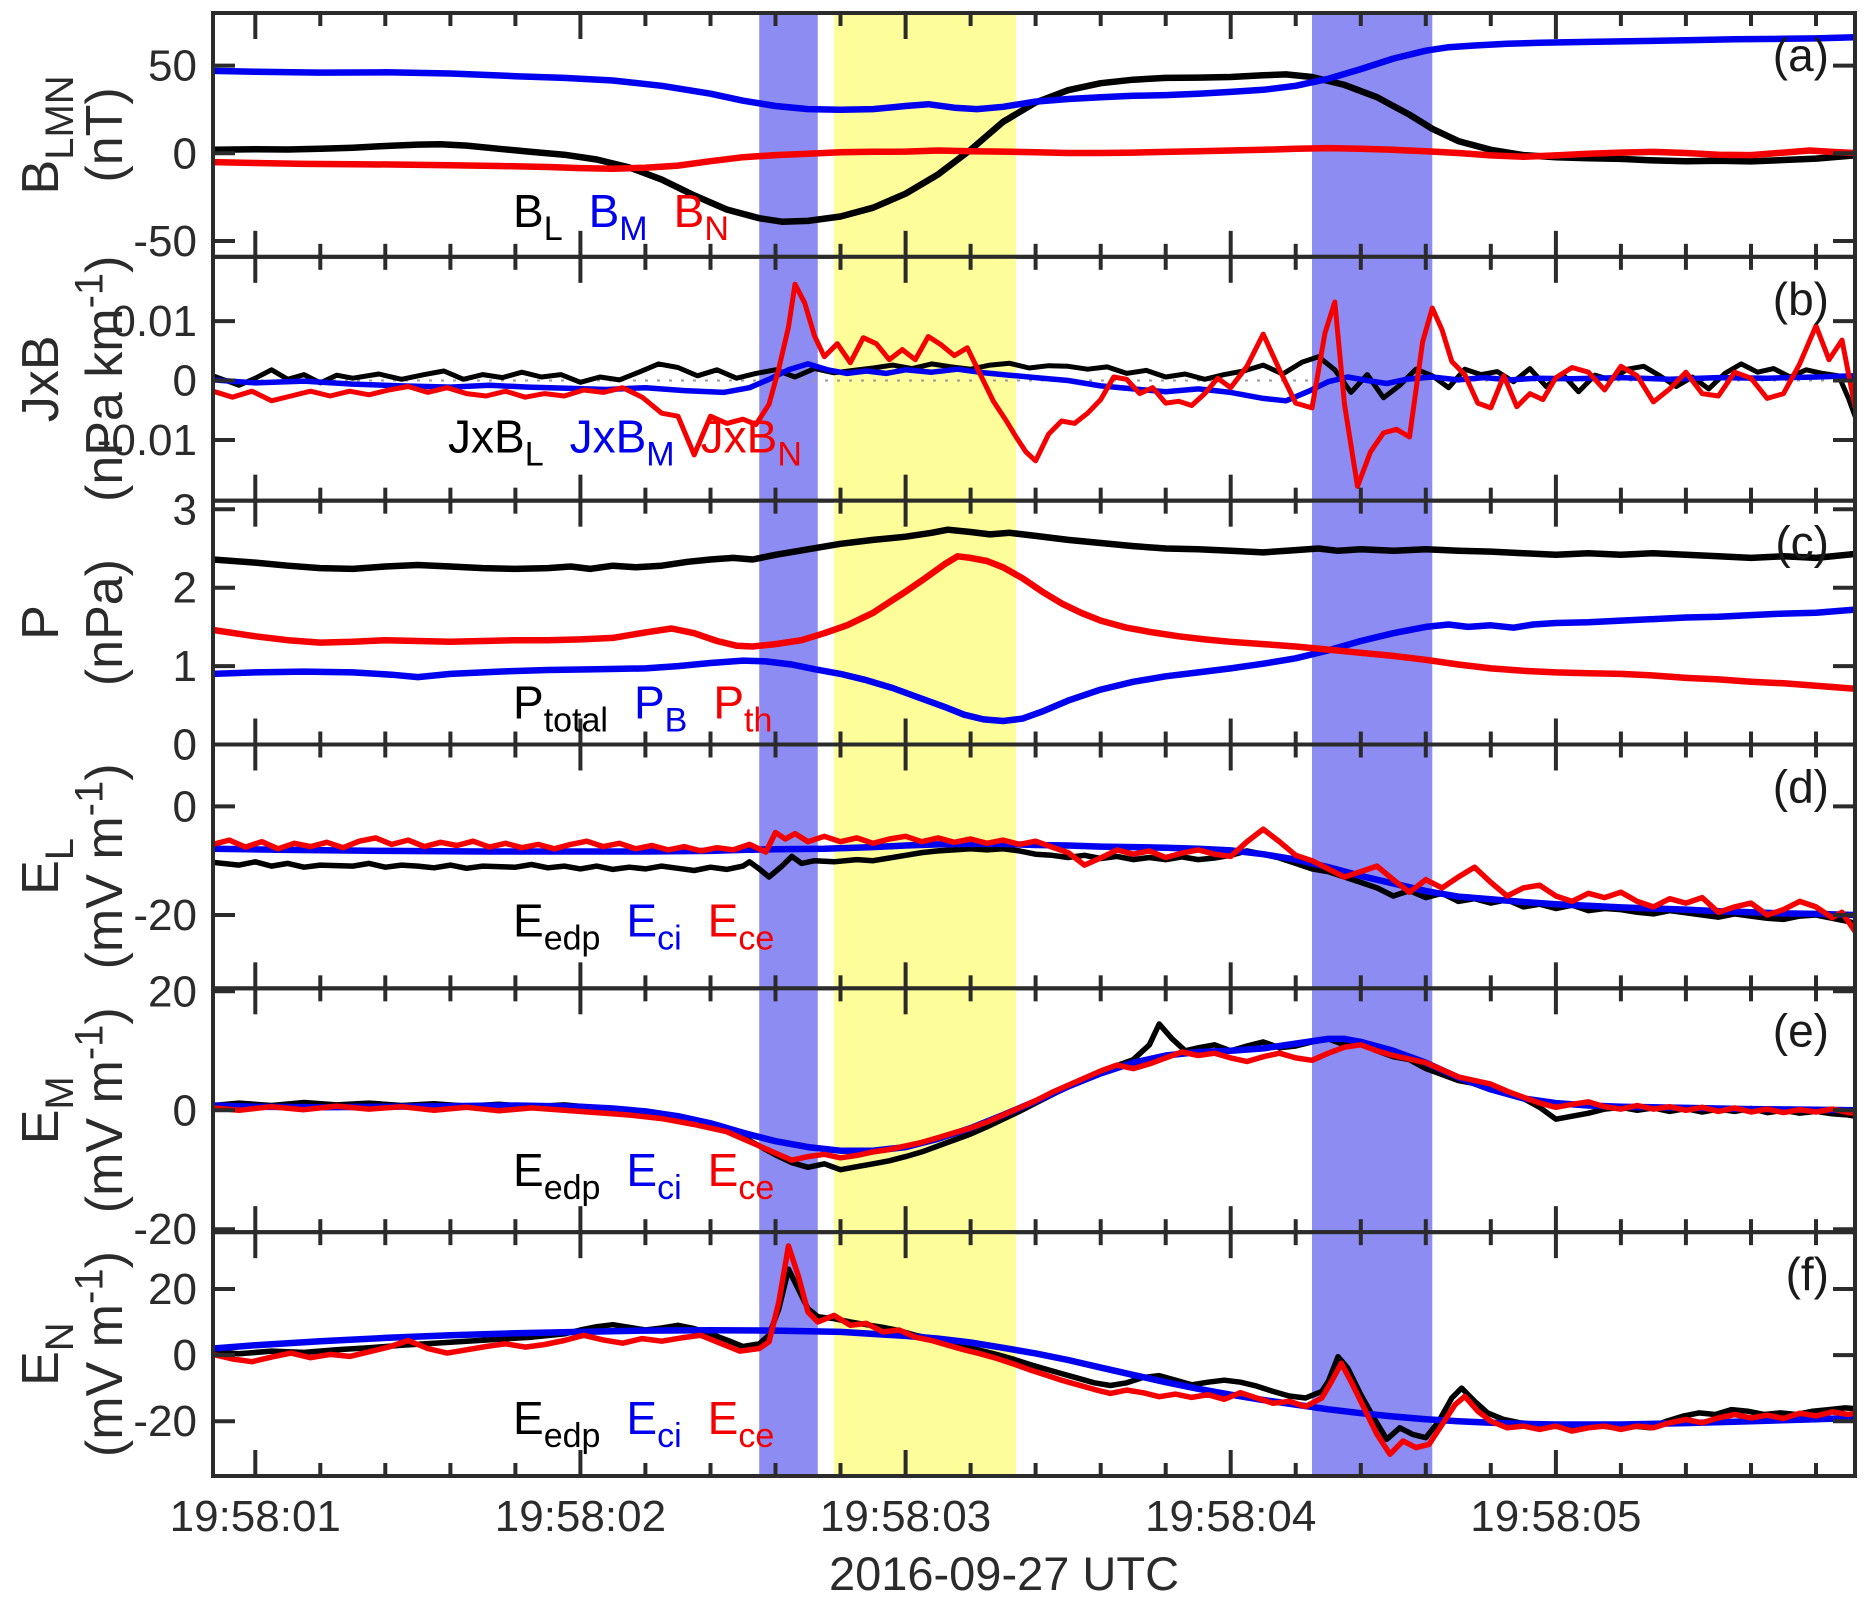 The height and width of the screenshot is (1609, 1871). What do you see at coordinates (1807, 1274) in the screenshot?
I see `panel-letter-f: (f)` at bounding box center [1807, 1274].